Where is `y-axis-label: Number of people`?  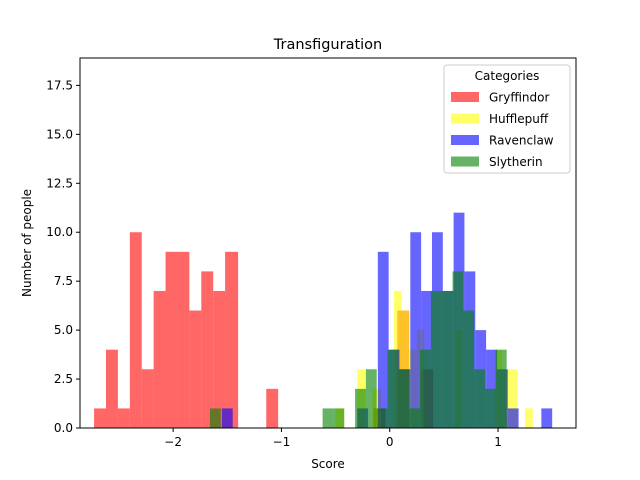
y-axis-label: Number of people is located at coordinates (27, 243).